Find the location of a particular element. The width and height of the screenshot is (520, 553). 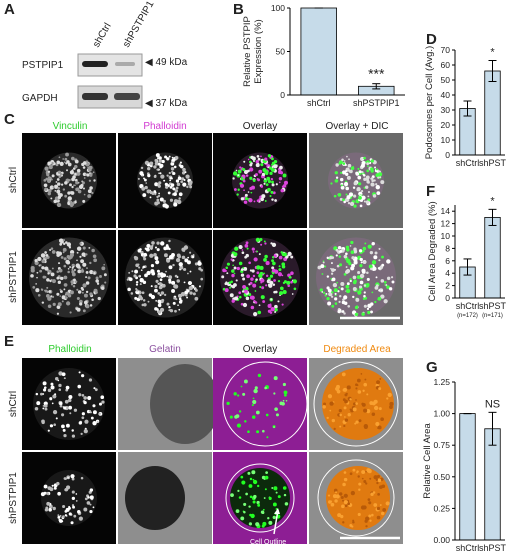

y-axis-label: Podosomes per Cell (Avg.) is located at coordinates (429, 102).